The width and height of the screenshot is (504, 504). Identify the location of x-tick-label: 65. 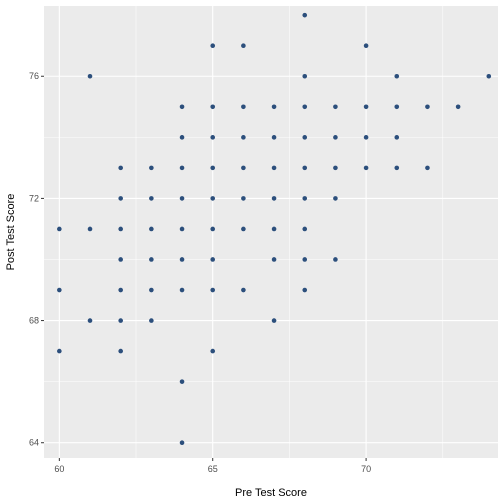
(213, 469).